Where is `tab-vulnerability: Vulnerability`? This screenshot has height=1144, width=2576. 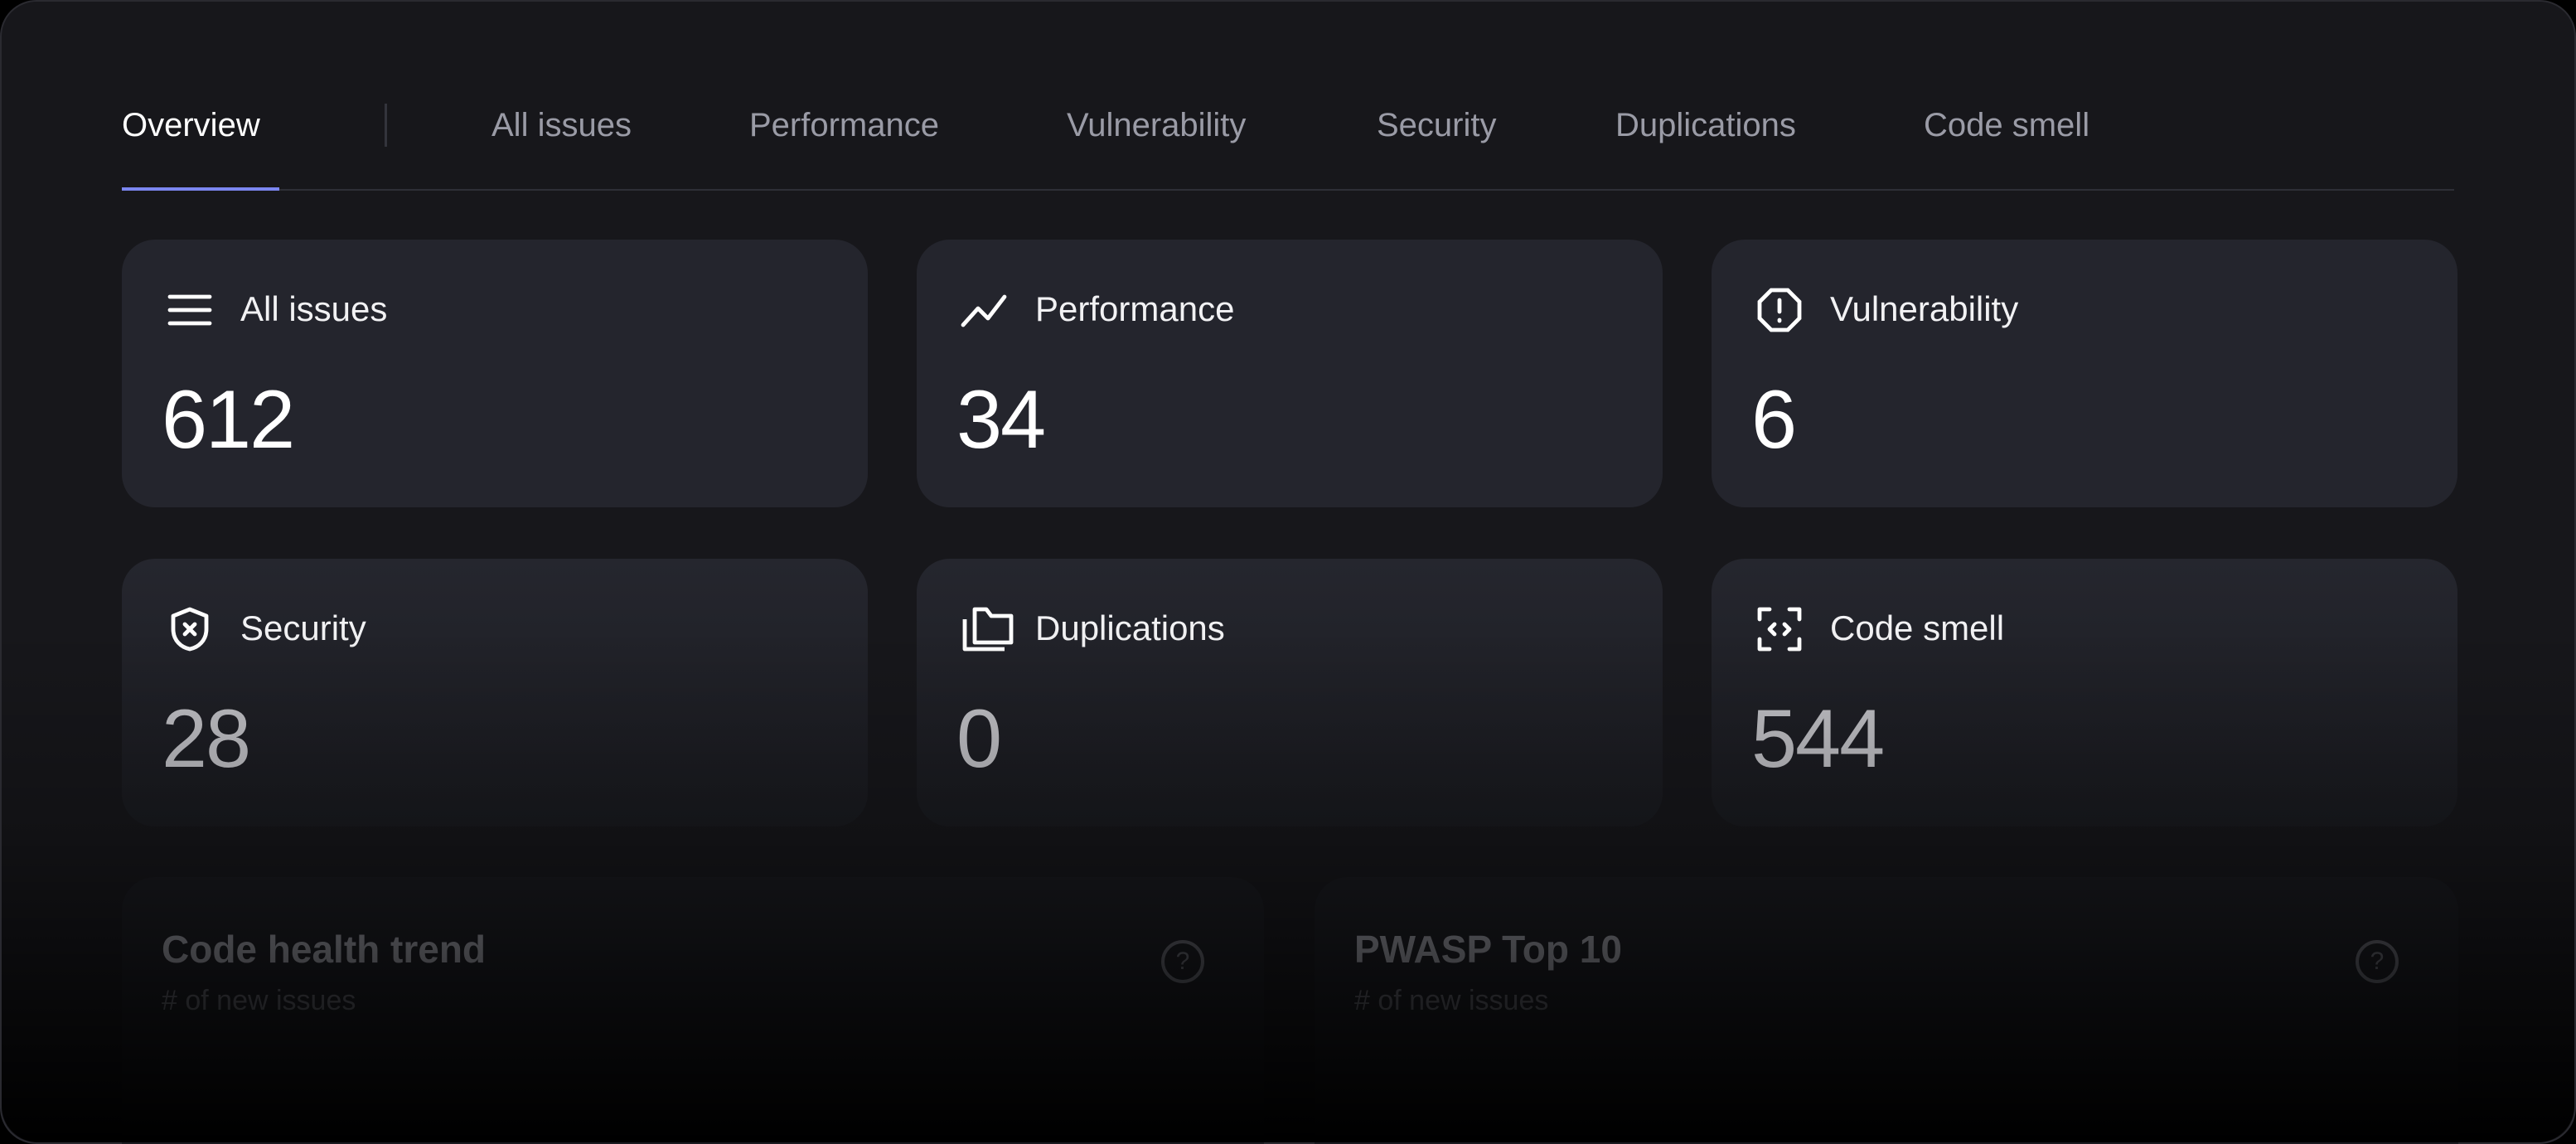 tab-vulnerability: Vulnerability is located at coordinates (1157, 125).